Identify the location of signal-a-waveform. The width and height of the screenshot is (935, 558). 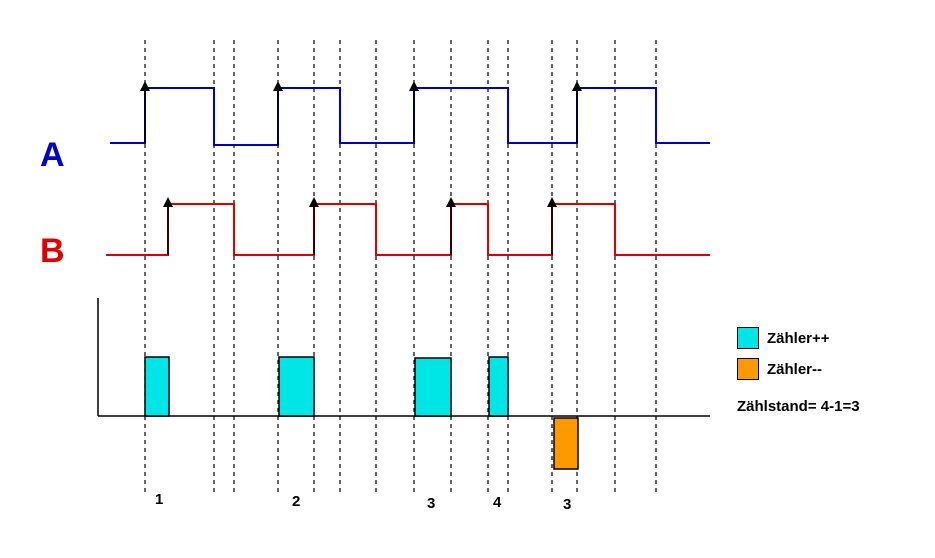
(410, 116).